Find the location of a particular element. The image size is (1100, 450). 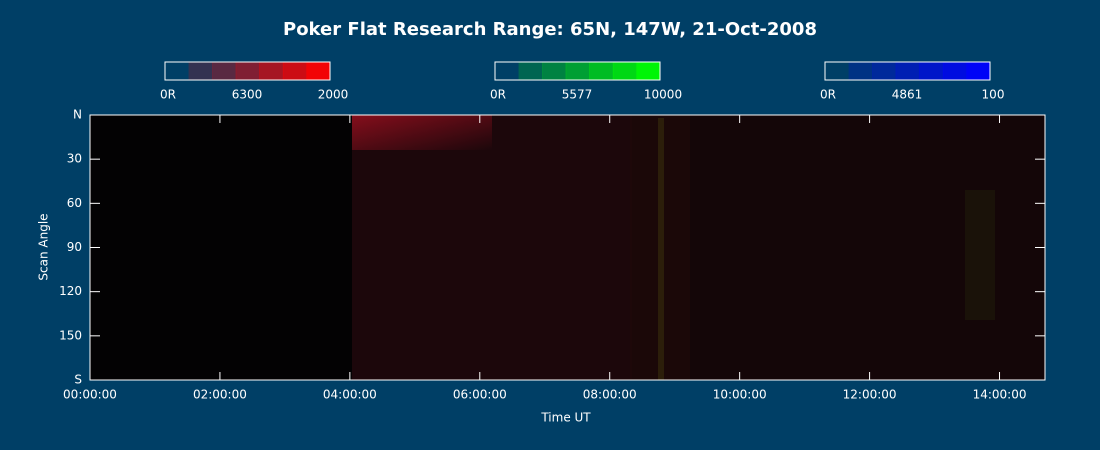

y-axis-label: Scan Angle is located at coordinates (44, 246).